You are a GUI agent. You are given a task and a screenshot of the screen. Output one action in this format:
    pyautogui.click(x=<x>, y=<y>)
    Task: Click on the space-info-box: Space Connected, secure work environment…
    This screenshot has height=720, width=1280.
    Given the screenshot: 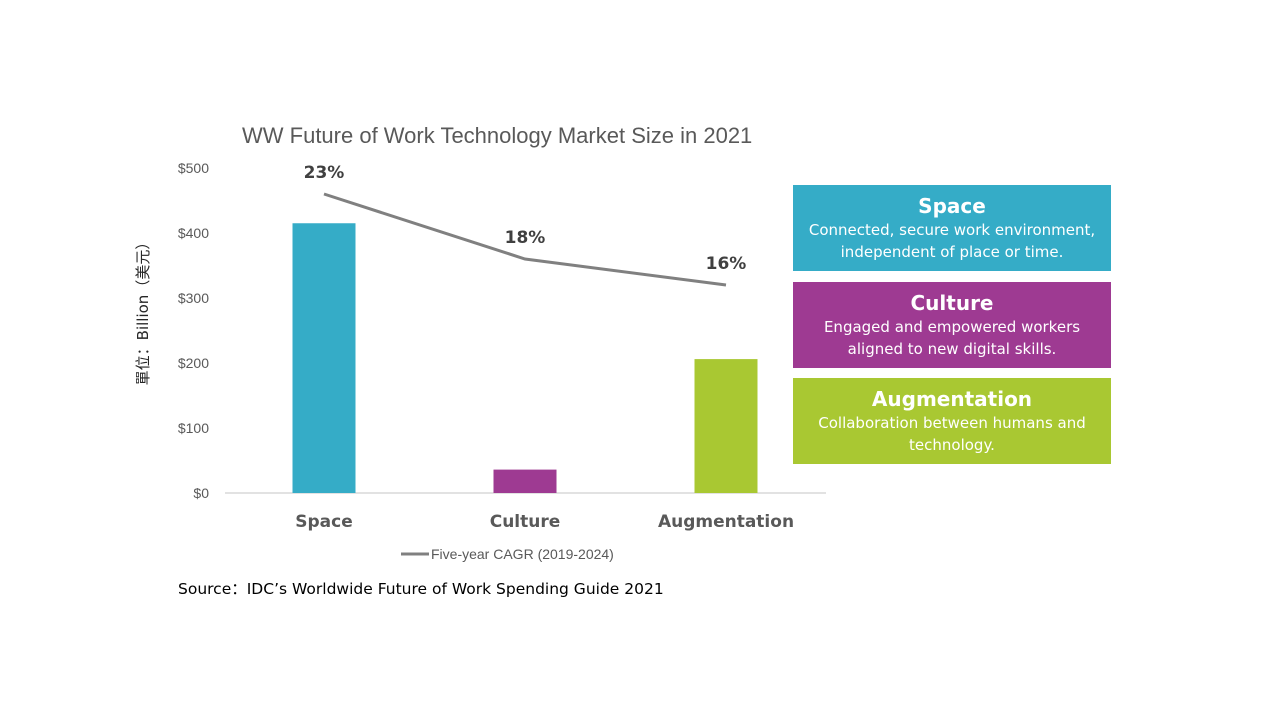 What is the action you would take?
    pyautogui.click(x=952, y=228)
    